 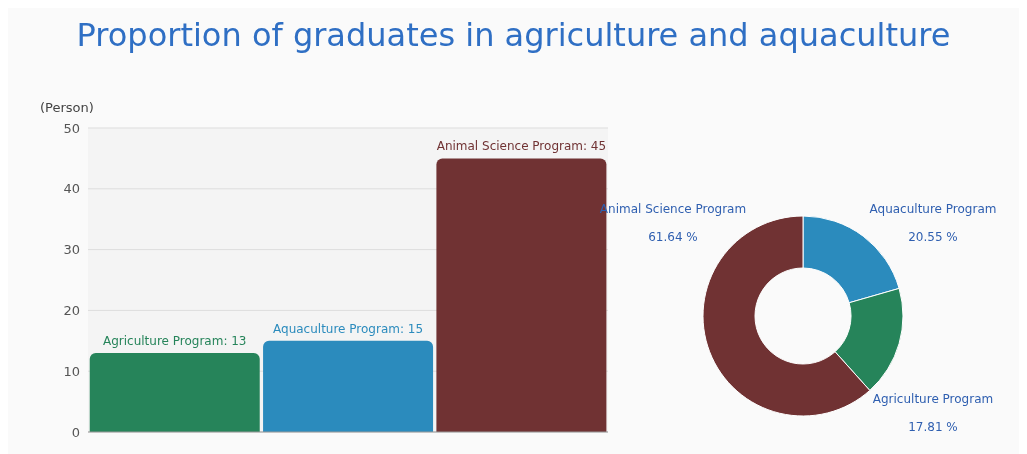 What do you see at coordinates (71, 250) in the screenshot?
I see `y-tick-label: 30` at bounding box center [71, 250].